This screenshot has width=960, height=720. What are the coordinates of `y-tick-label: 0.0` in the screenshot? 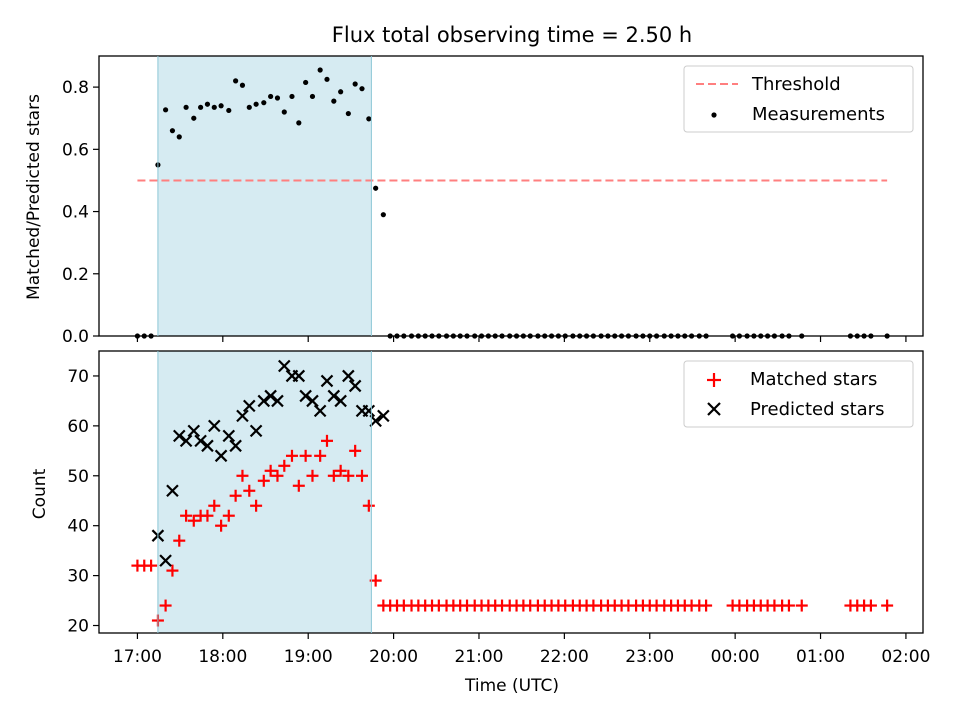 It's located at (75, 337).